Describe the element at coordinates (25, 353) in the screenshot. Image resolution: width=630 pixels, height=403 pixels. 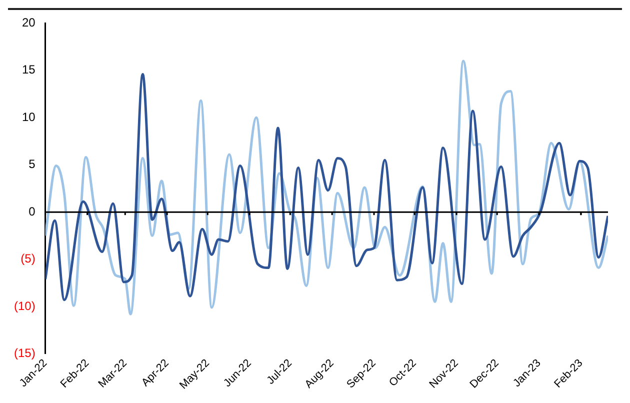
I see `y-tick-label: (15)` at that location.